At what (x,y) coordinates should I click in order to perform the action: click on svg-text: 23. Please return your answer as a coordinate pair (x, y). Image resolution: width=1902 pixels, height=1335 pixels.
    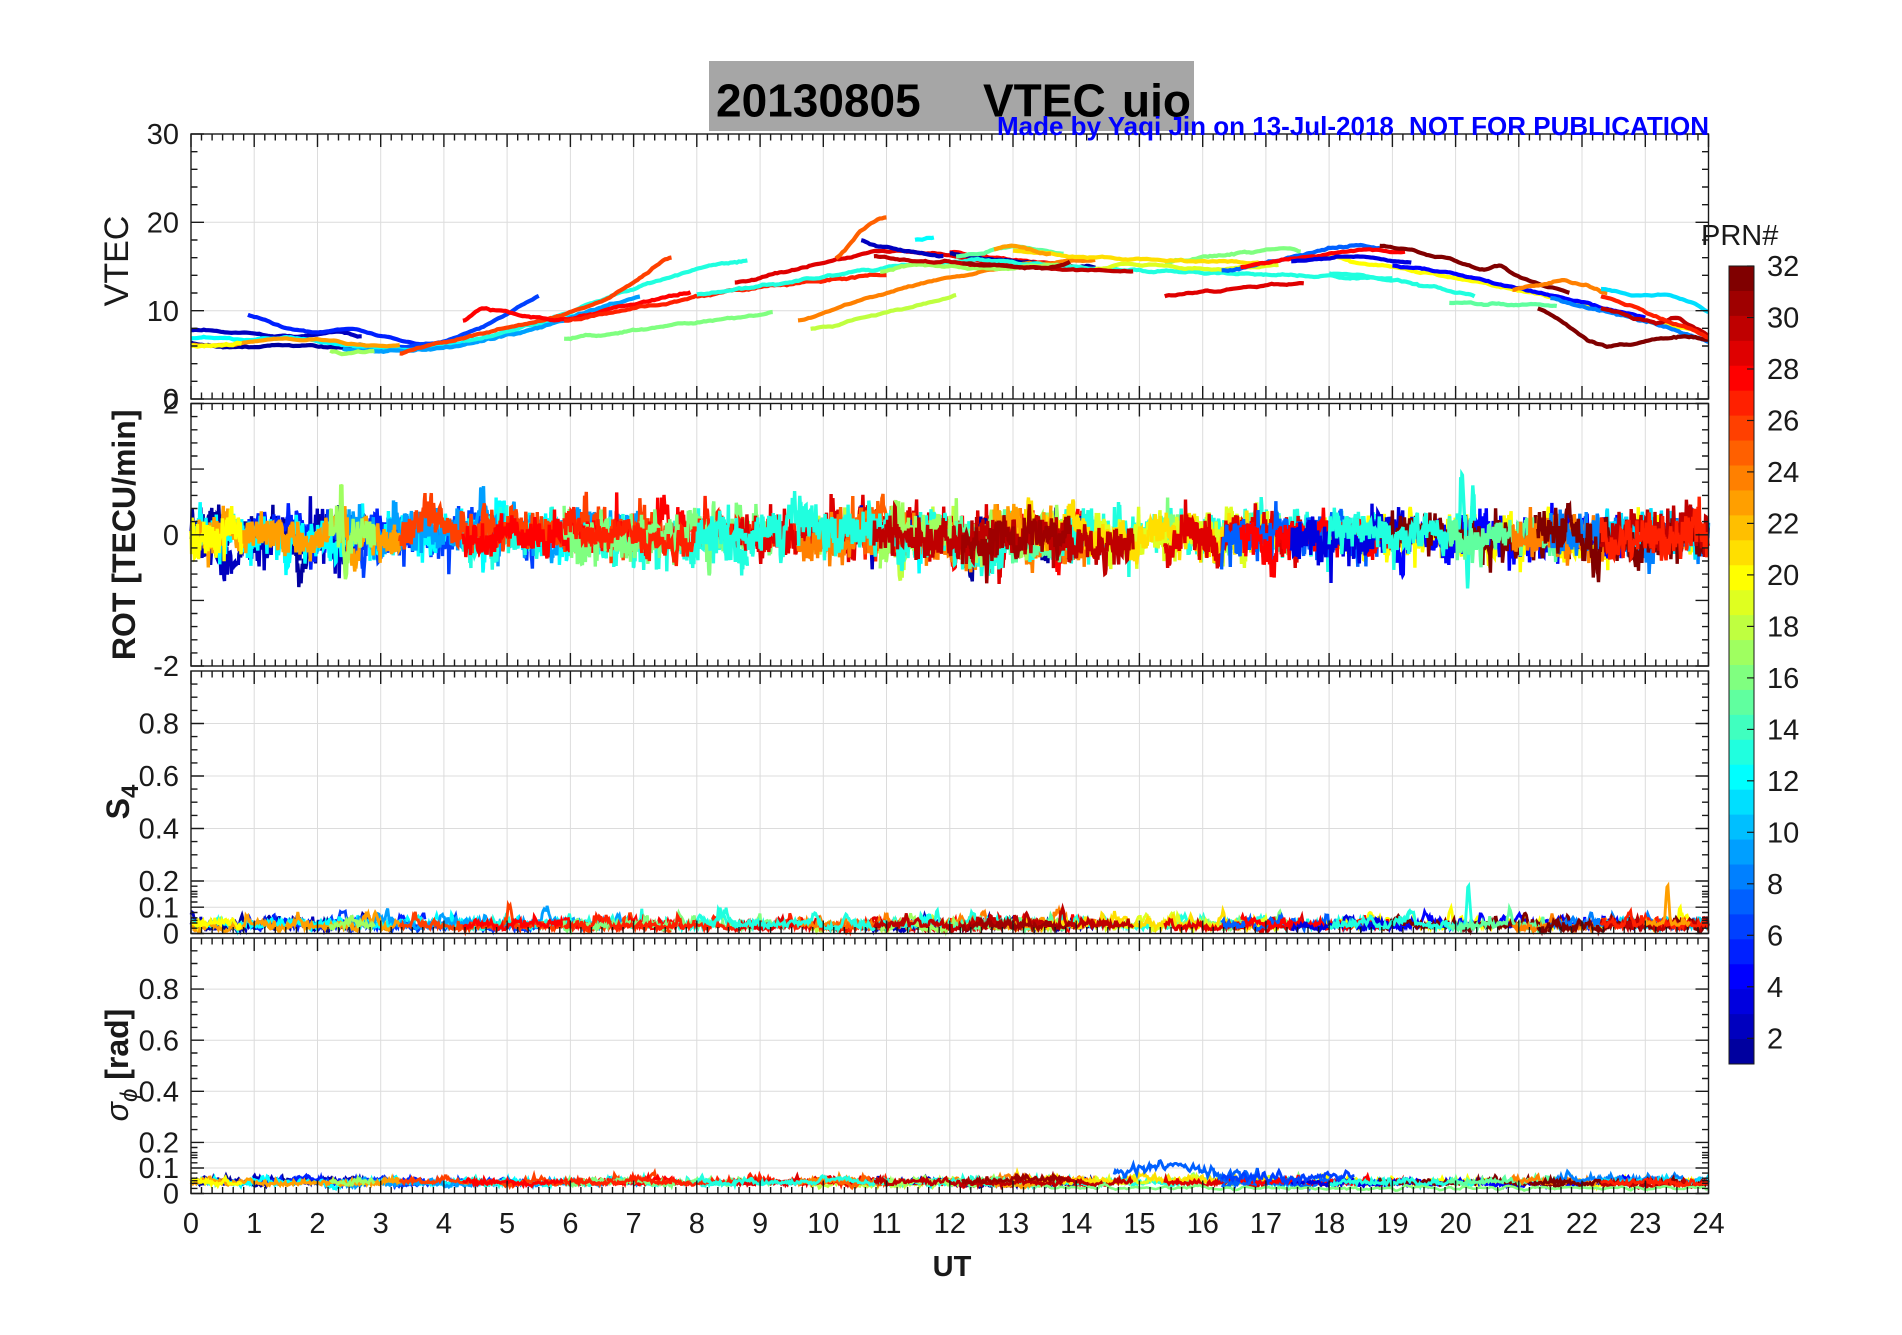
    Looking at the image, I should click on (1645, 1224).